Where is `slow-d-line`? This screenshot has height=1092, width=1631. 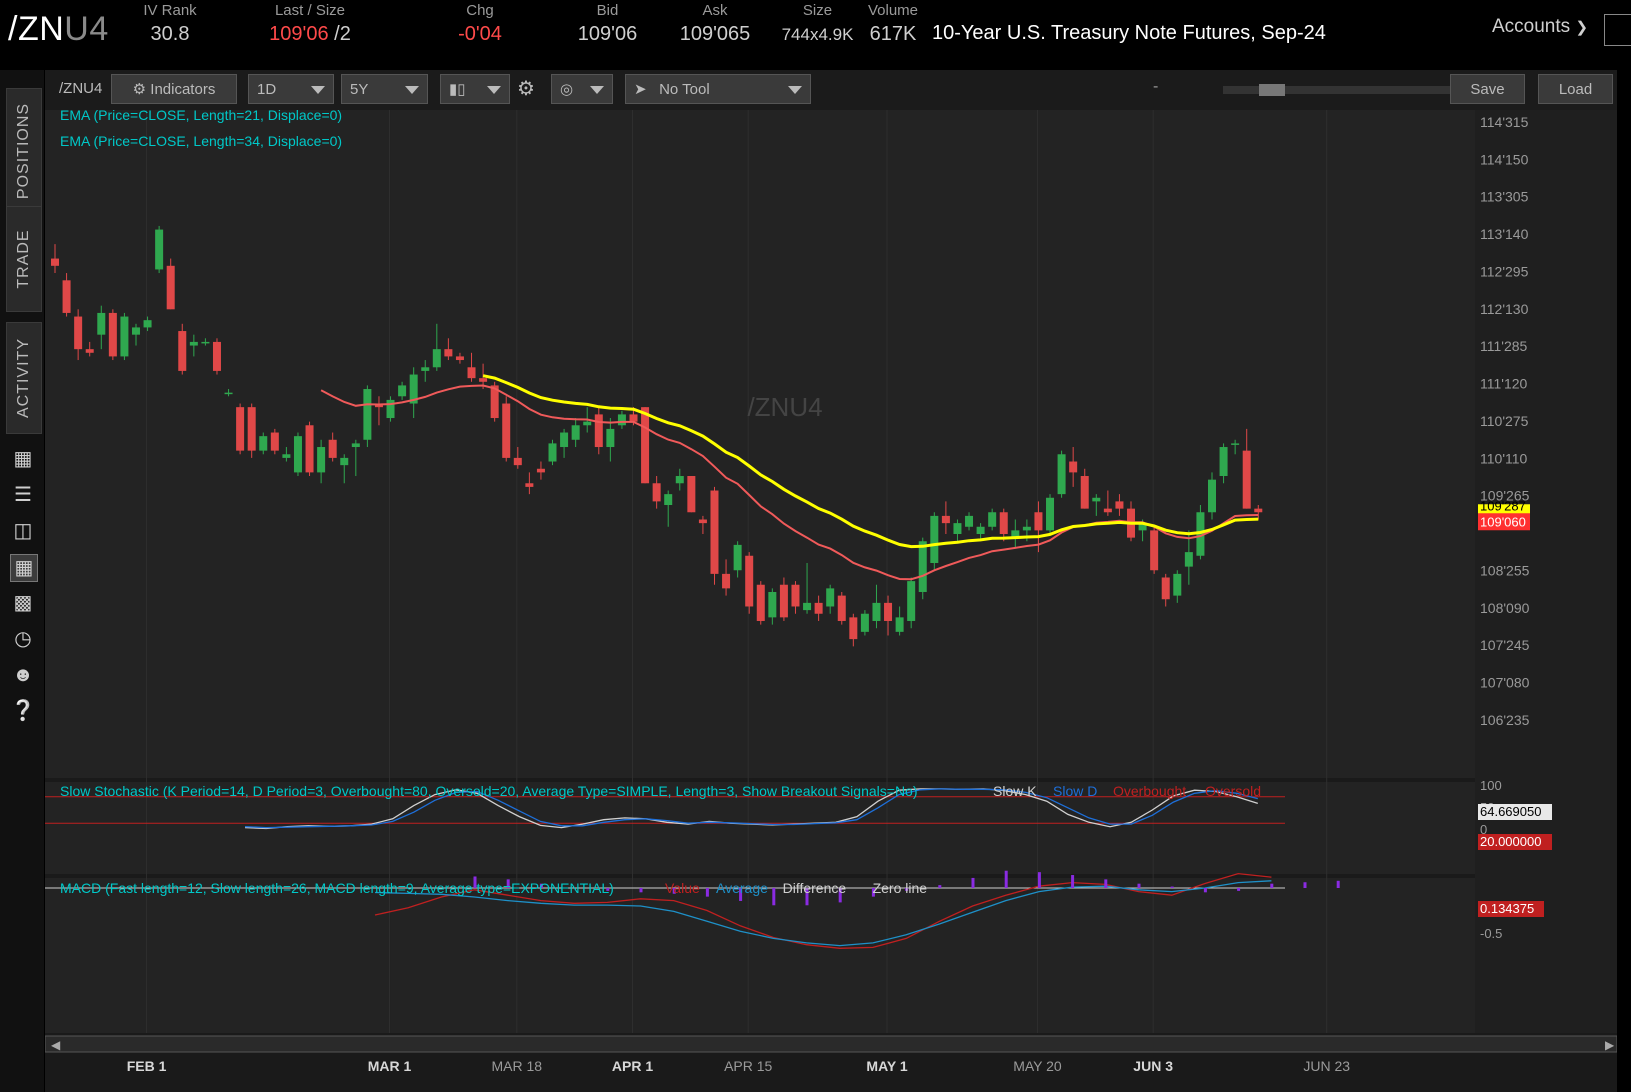 slow-d-line is located at coordinates (751, 808).